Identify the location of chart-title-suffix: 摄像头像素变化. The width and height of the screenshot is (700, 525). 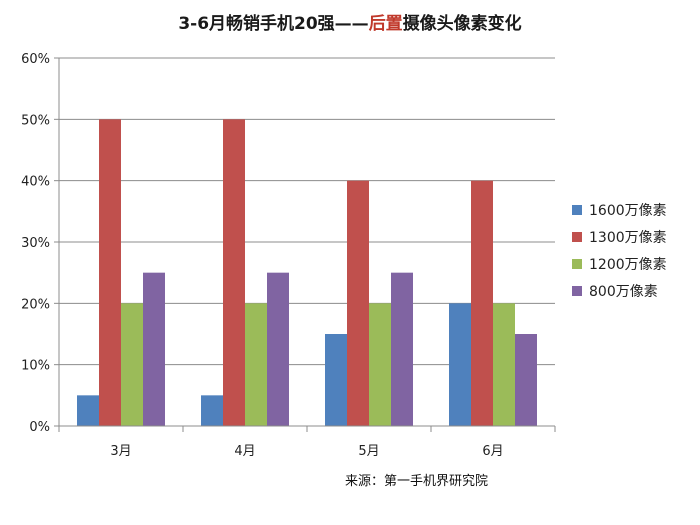
(462, 24).